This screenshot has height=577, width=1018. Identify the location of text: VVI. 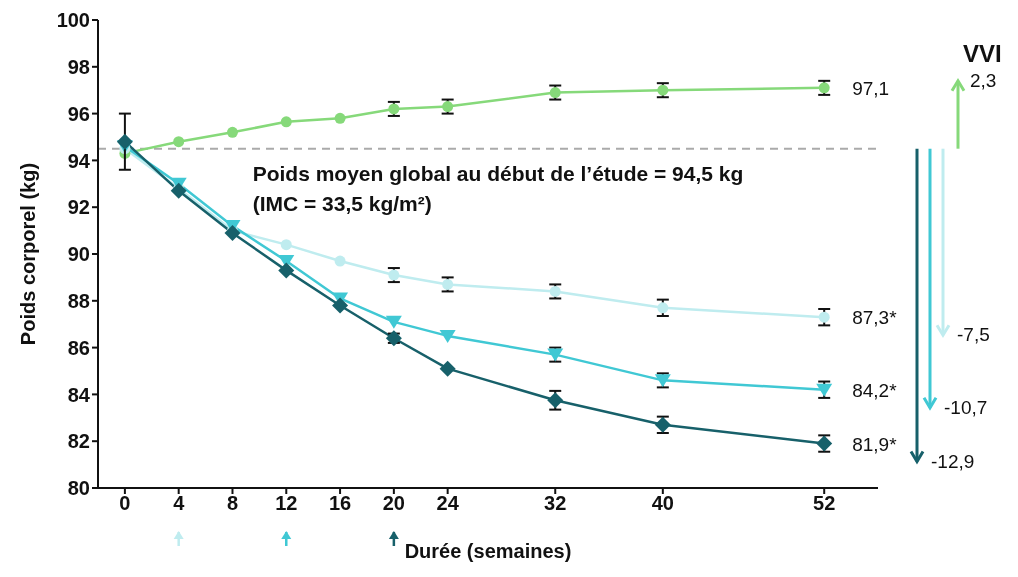
(982, 54).